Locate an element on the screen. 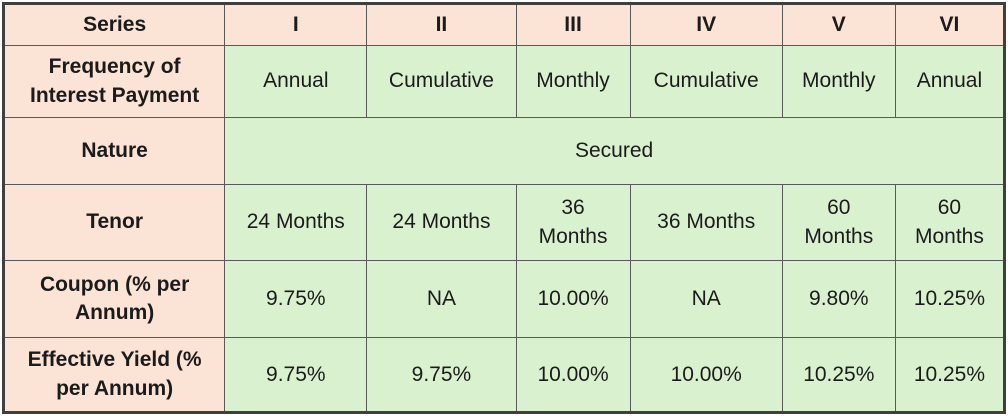 This screenshot has height=416, width=1008. tenor-cell-V: 60 Months is located at coordinates (838, 222).